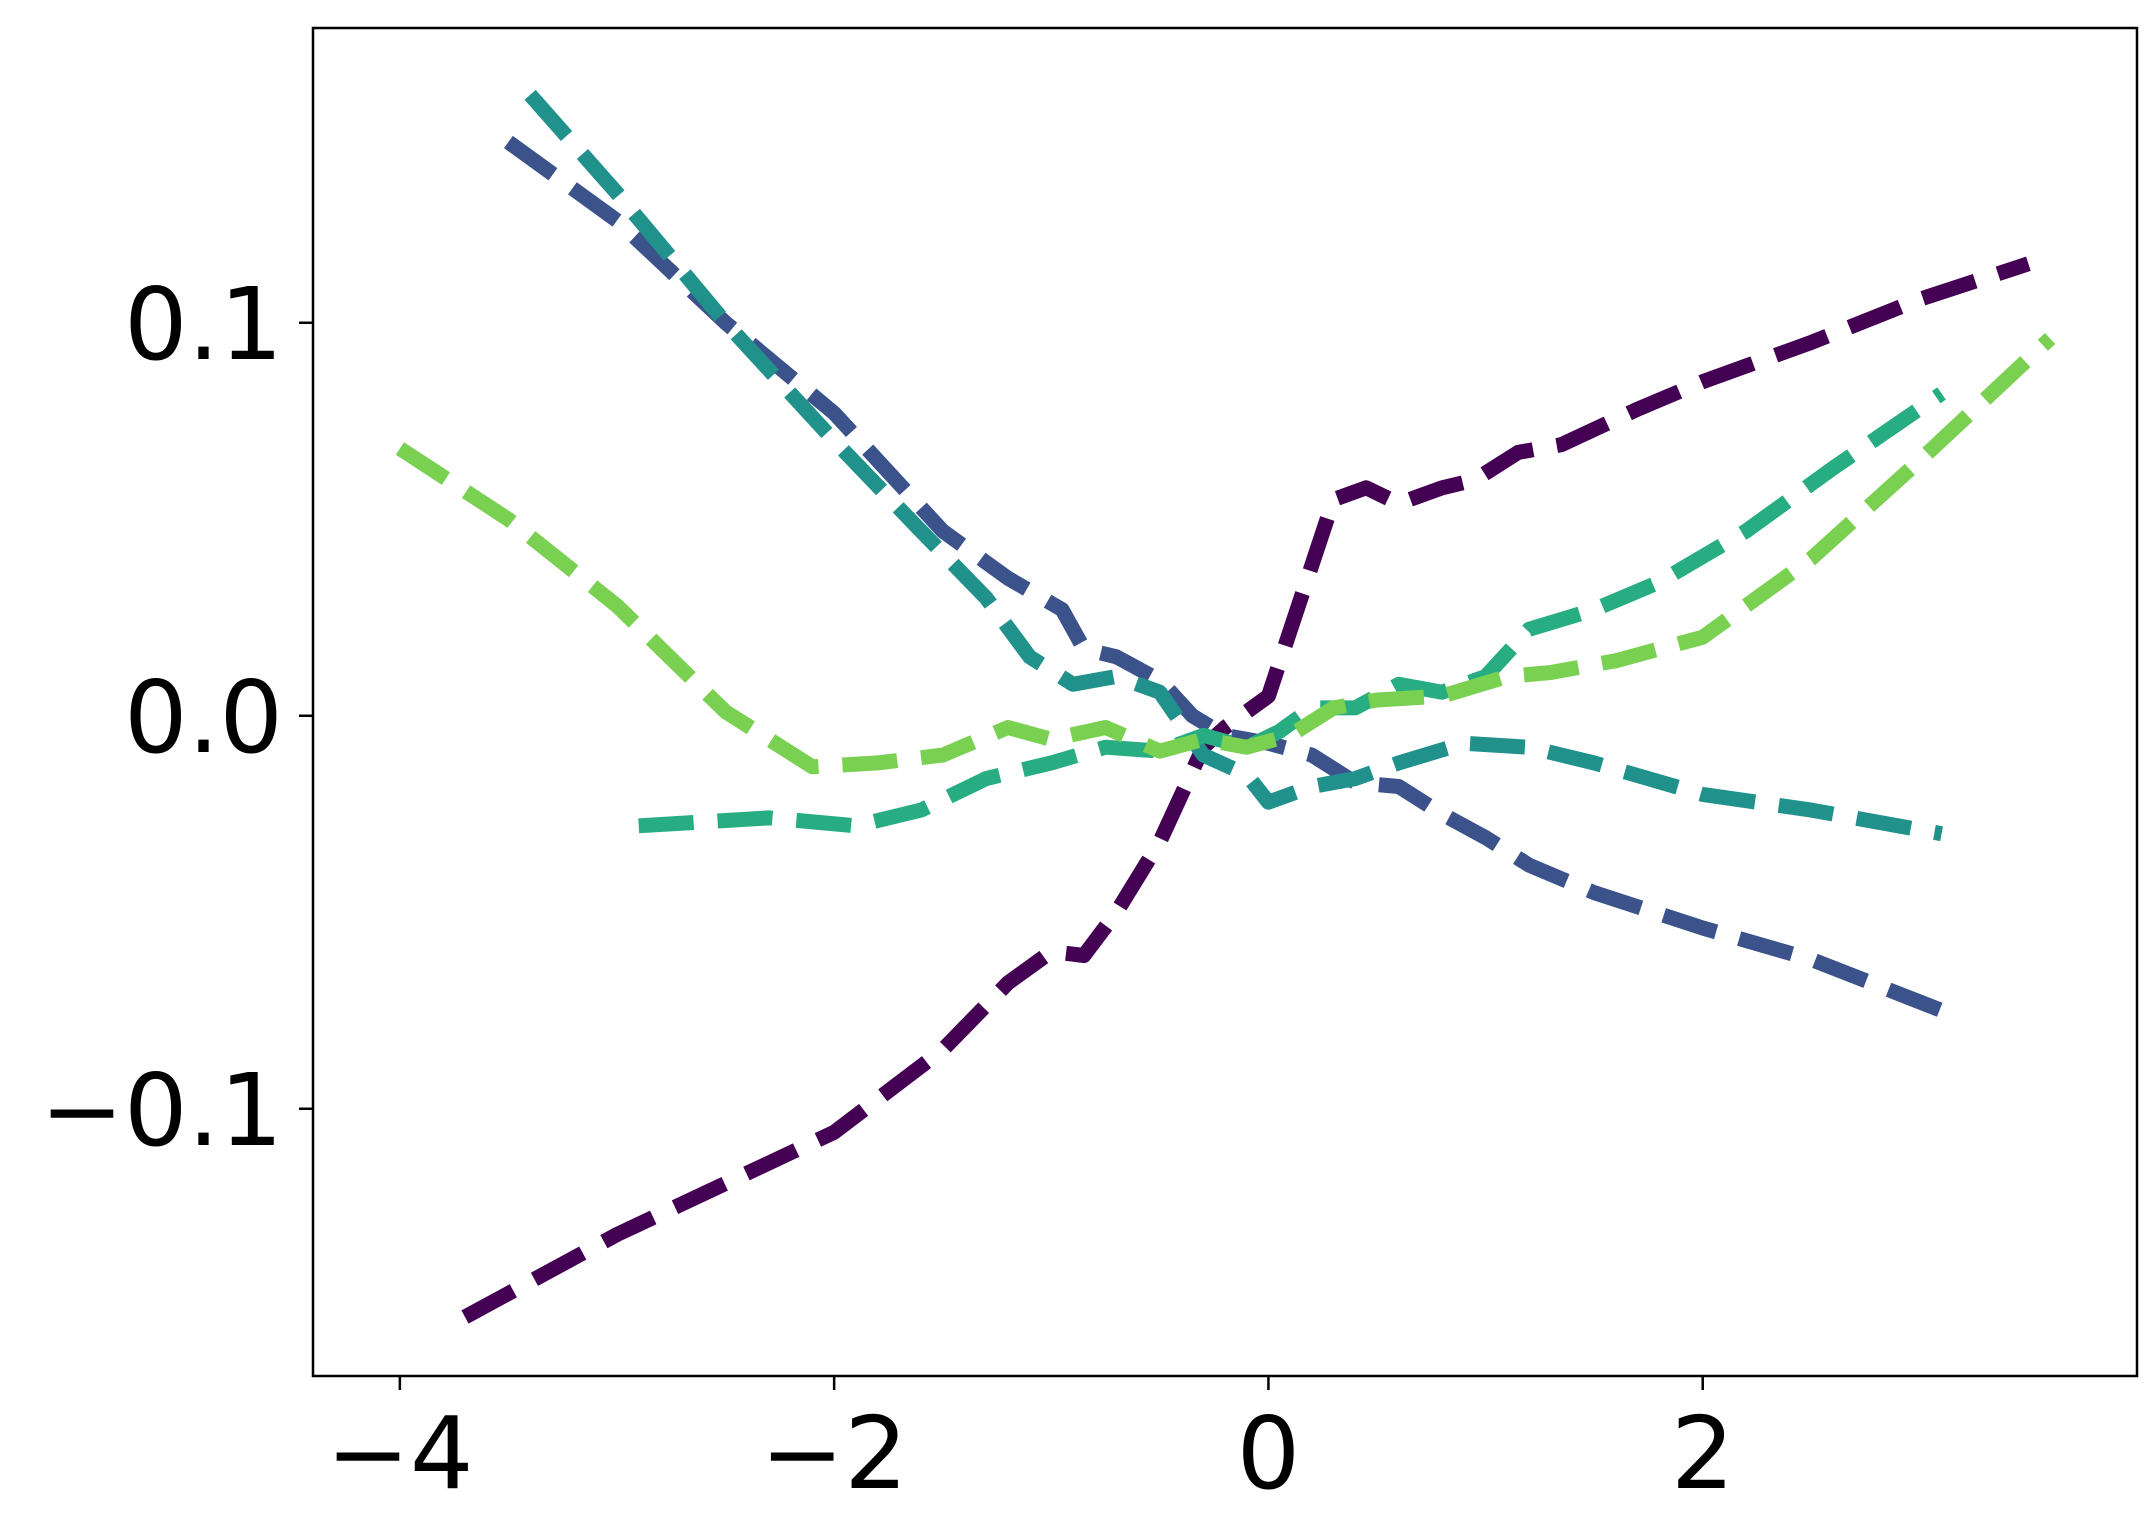 Image resolution: width=2155 pixels, height=1529 pixels. Describe the element at coordinates (1030, 1444) in the screenshot. I see `x-axis: −4 −2 0 2` at that location.